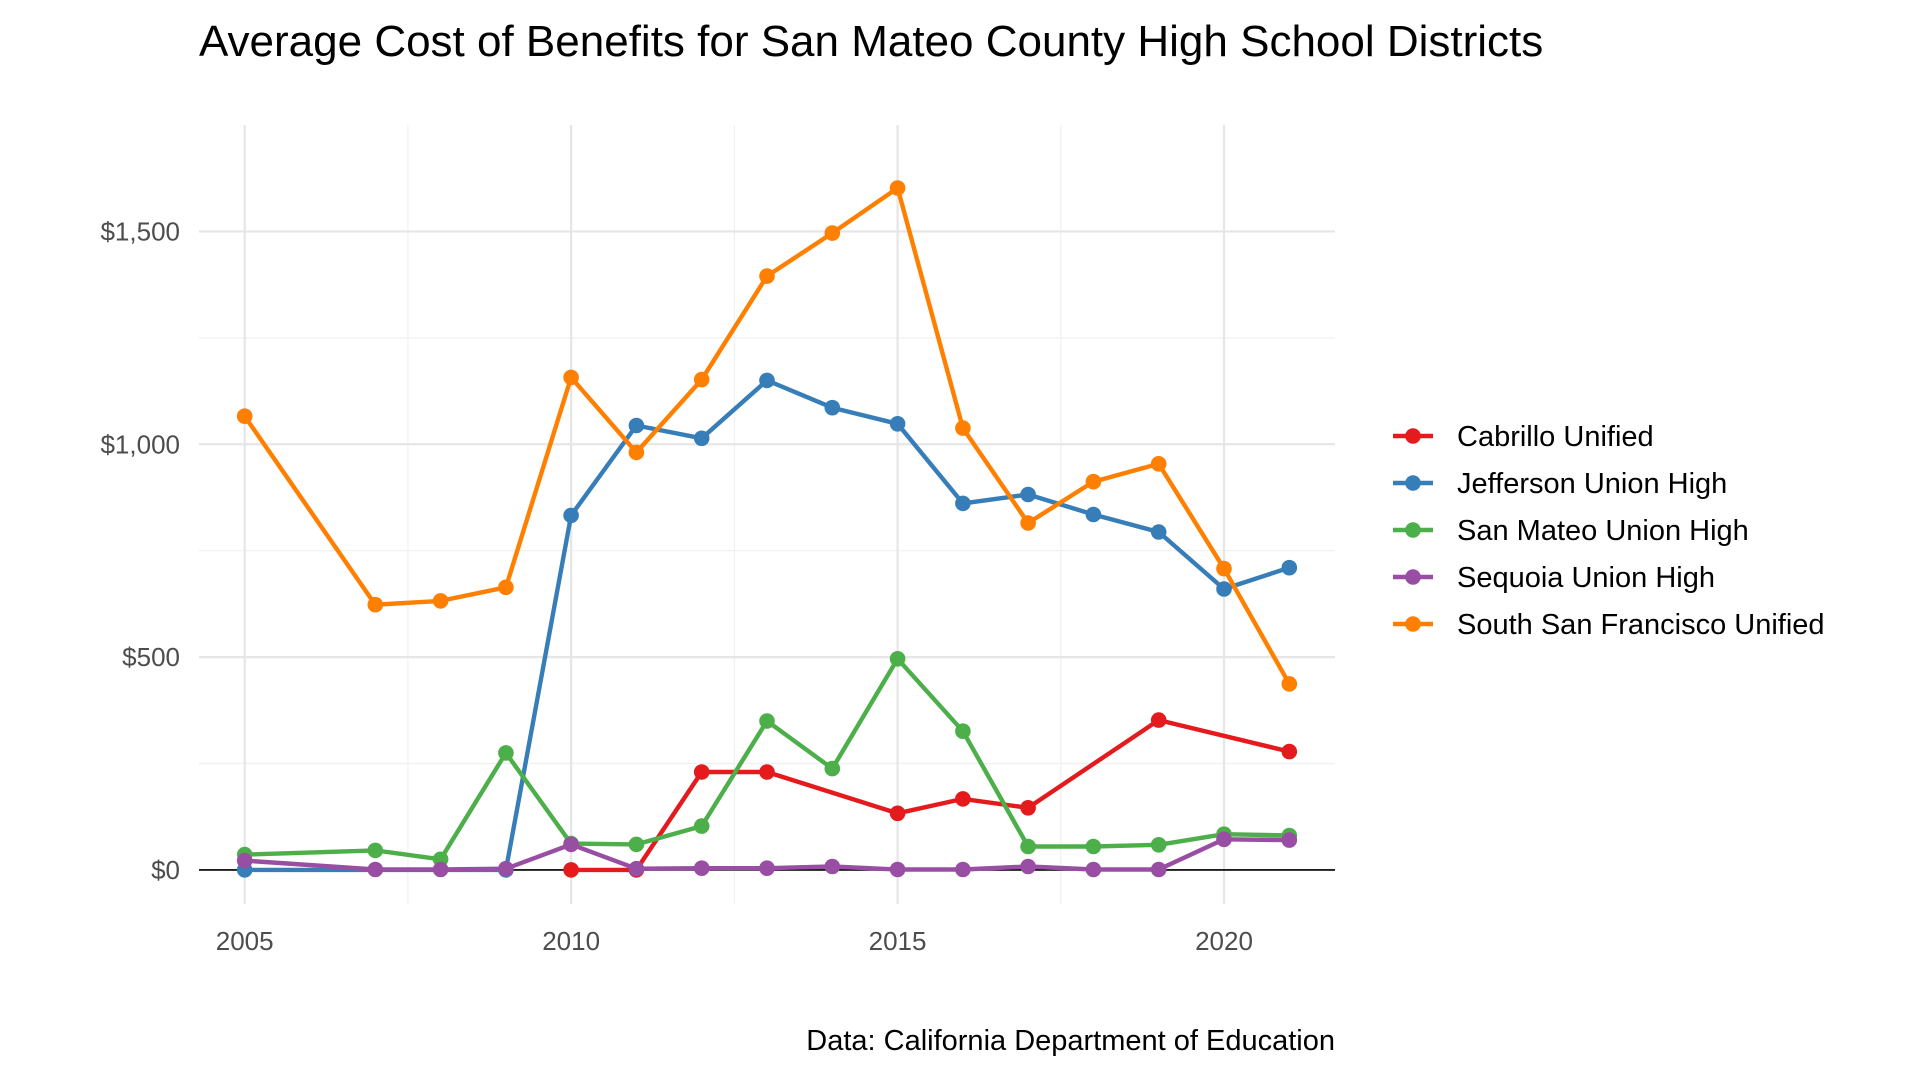 The image size is (1928, 1076). What do you see at coordinates (571, 941) in the screenshot?
I see `x-tick-label: 2010` at bounding box center [571, 941].